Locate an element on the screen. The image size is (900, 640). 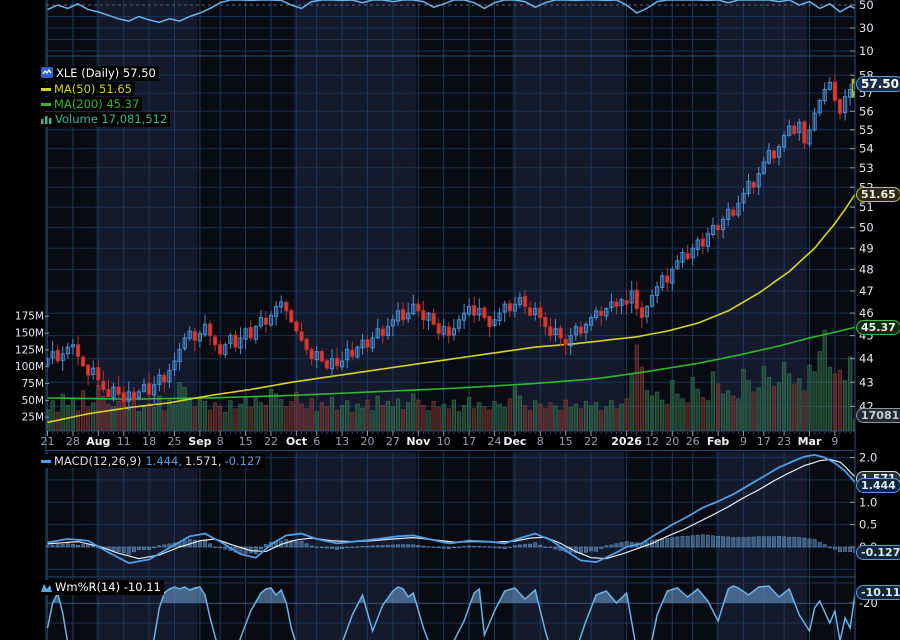
ma50-legend-row: MA(50) 51.65 is located at coordinates (87, 89).